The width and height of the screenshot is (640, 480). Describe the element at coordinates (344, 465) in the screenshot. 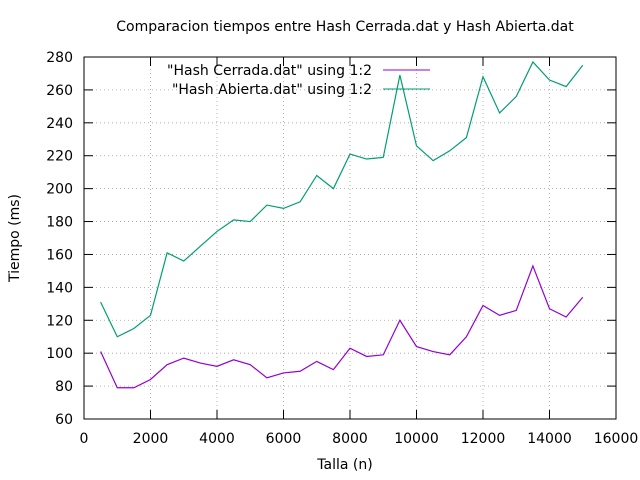

I see `x-axis-label: Talla (n)` at that location.